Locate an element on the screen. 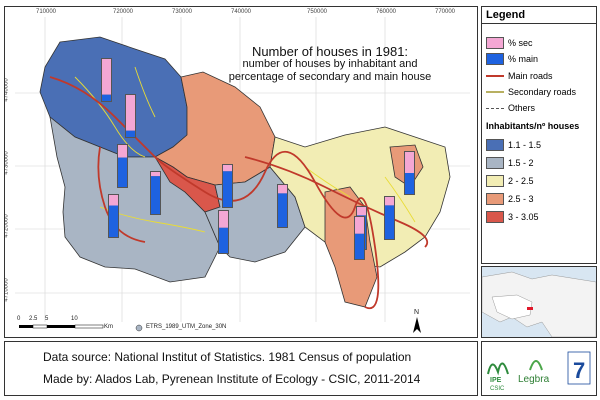  legend-title: Legend is located at coordinates (539, 15).